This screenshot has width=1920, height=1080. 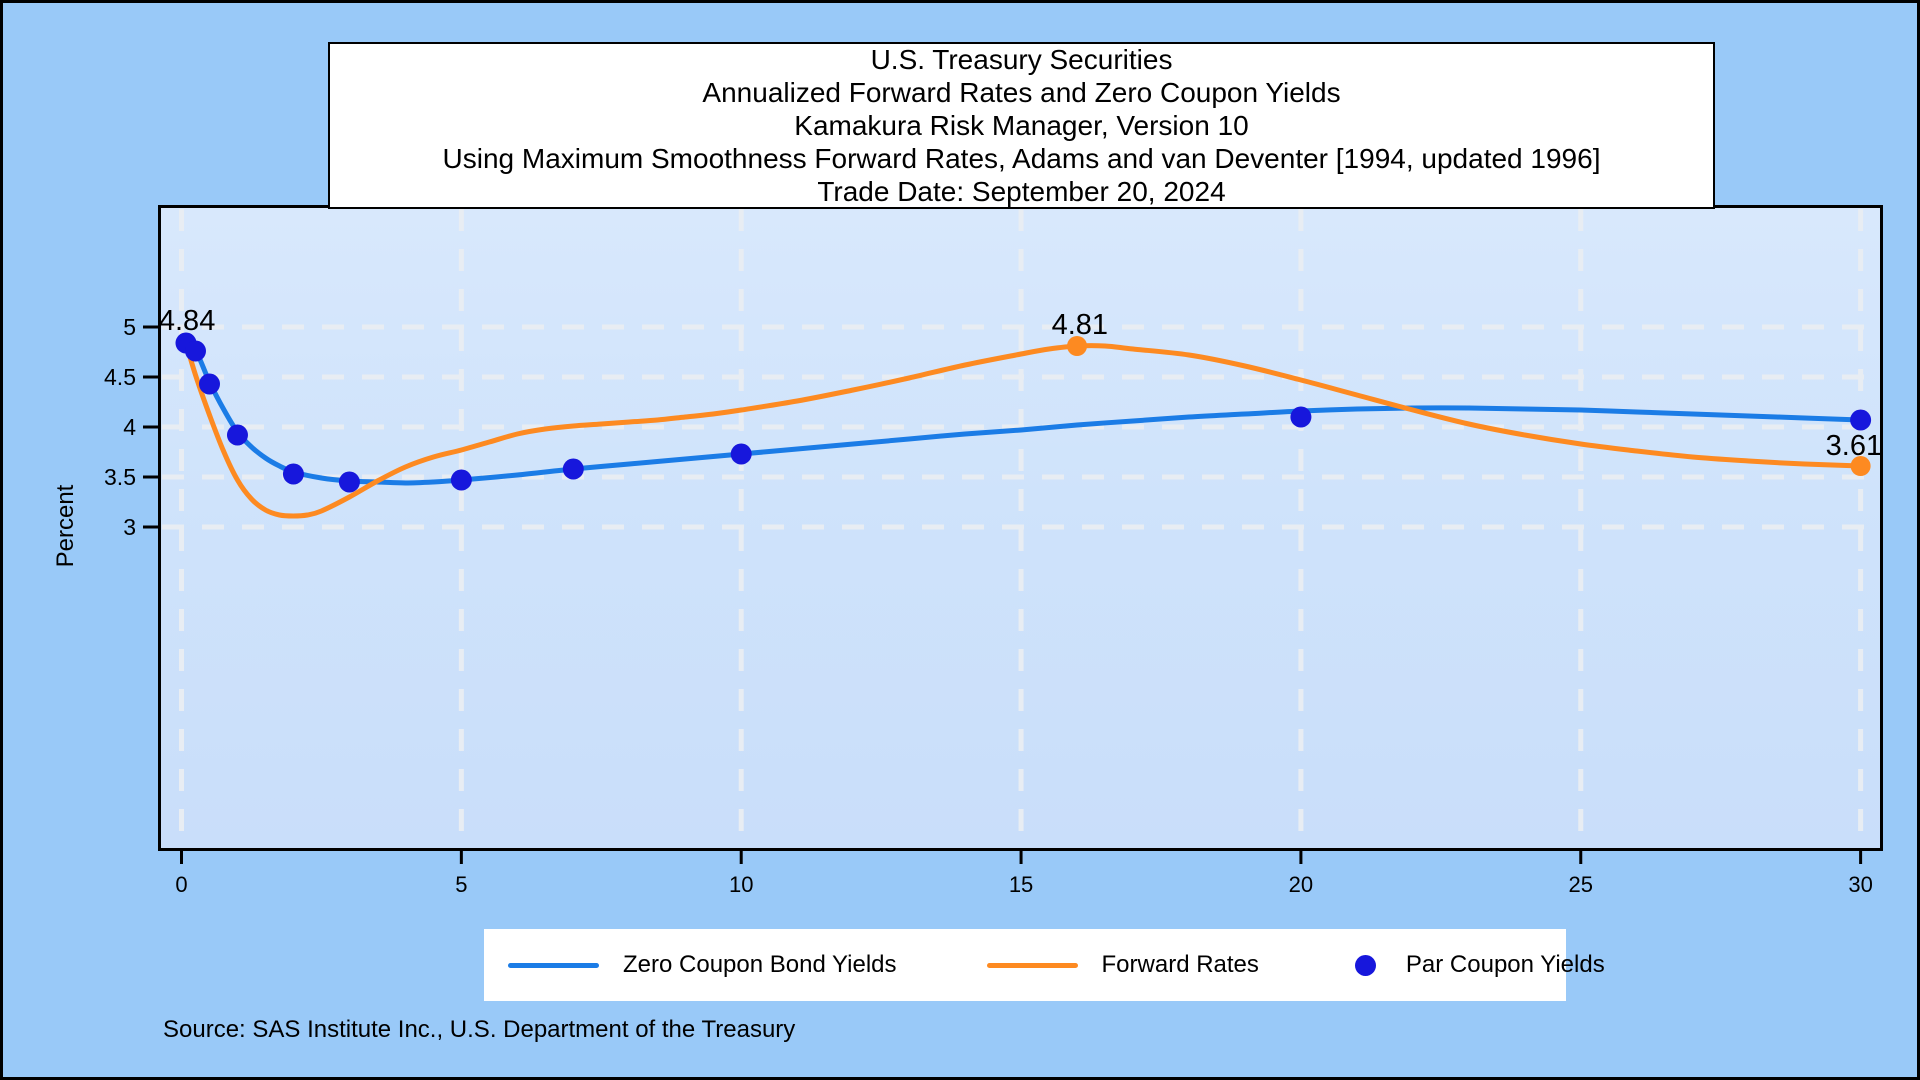 What do you see at coordinates (760, 964) in the screenshot?
I see `legend-label-zero-coupon: Zero Coupon Bond Yields` at bounding box center [760, 964].